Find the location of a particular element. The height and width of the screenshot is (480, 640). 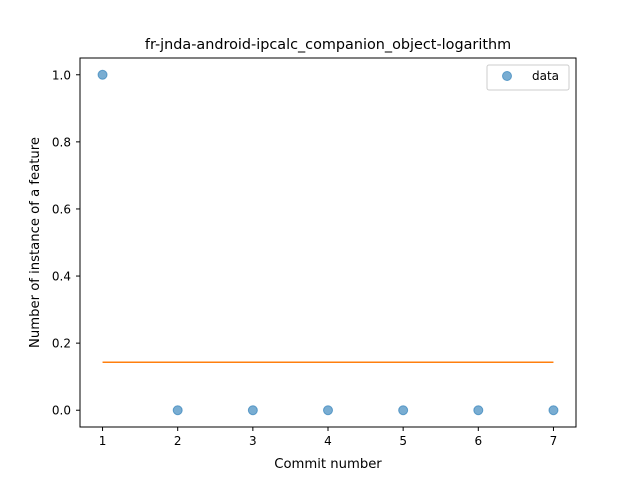

x-tick-label: 7 is located at coordinates (554, 441).